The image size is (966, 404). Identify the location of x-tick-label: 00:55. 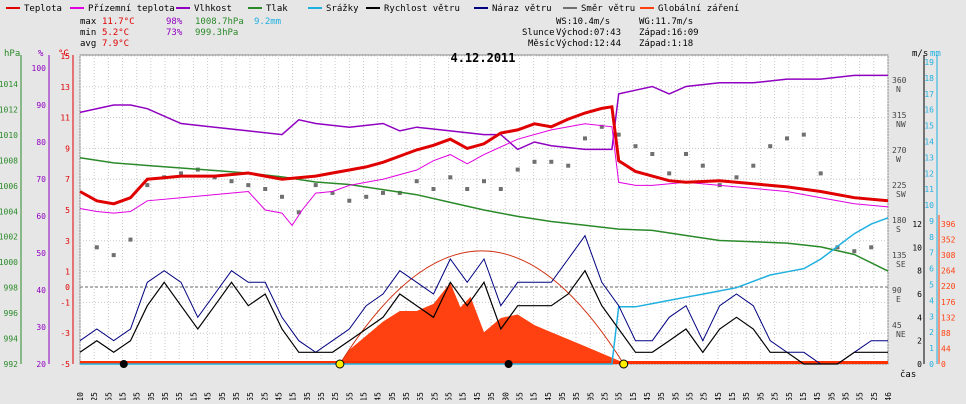
(108, 396).